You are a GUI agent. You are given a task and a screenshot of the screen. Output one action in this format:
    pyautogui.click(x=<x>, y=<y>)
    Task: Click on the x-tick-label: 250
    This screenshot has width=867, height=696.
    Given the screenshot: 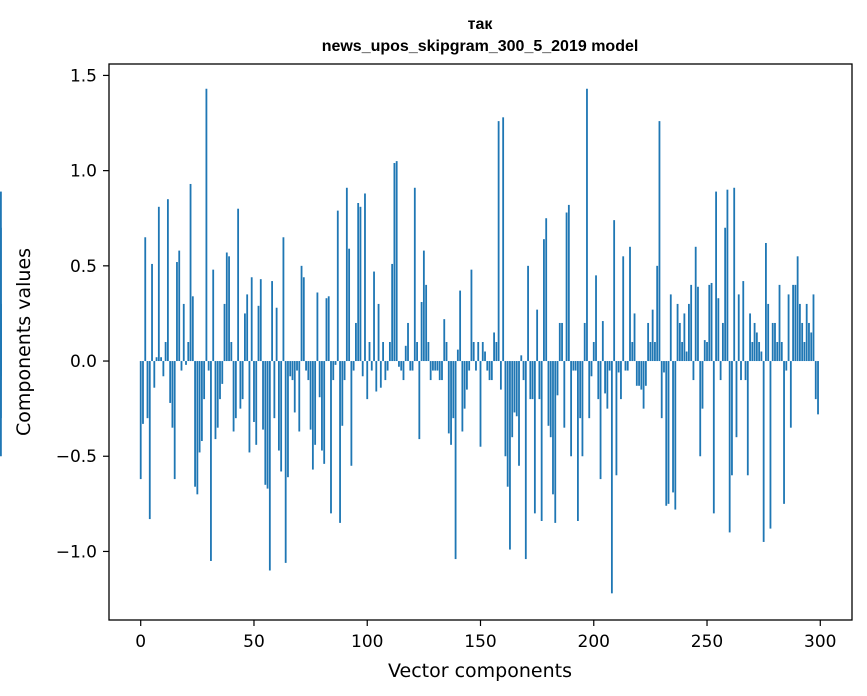 What is the action you would take?
    pyautogui.click(x=707, y=642)
    